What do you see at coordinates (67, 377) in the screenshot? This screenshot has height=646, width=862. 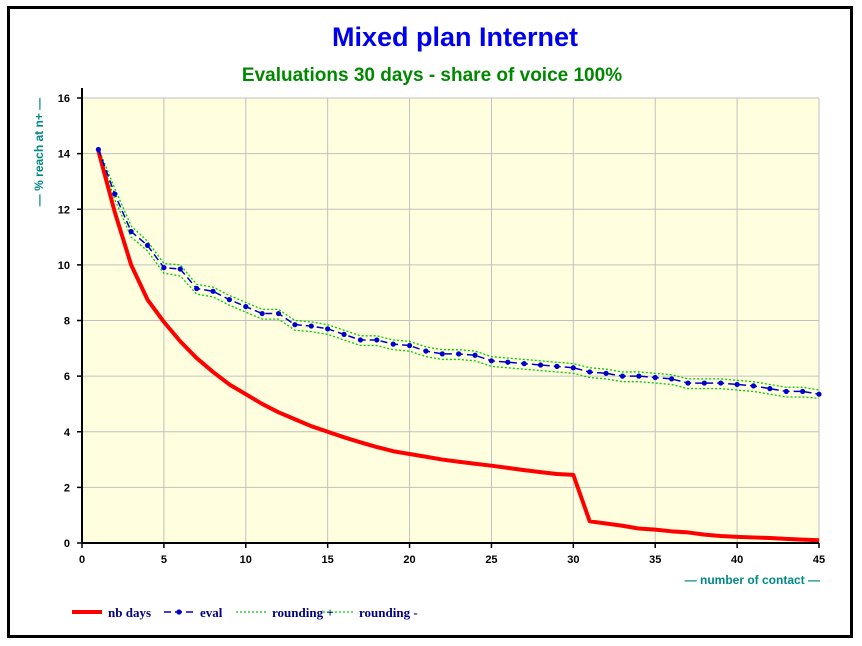 I see `y-tick-label: 6` at bounding box center [67, 377].